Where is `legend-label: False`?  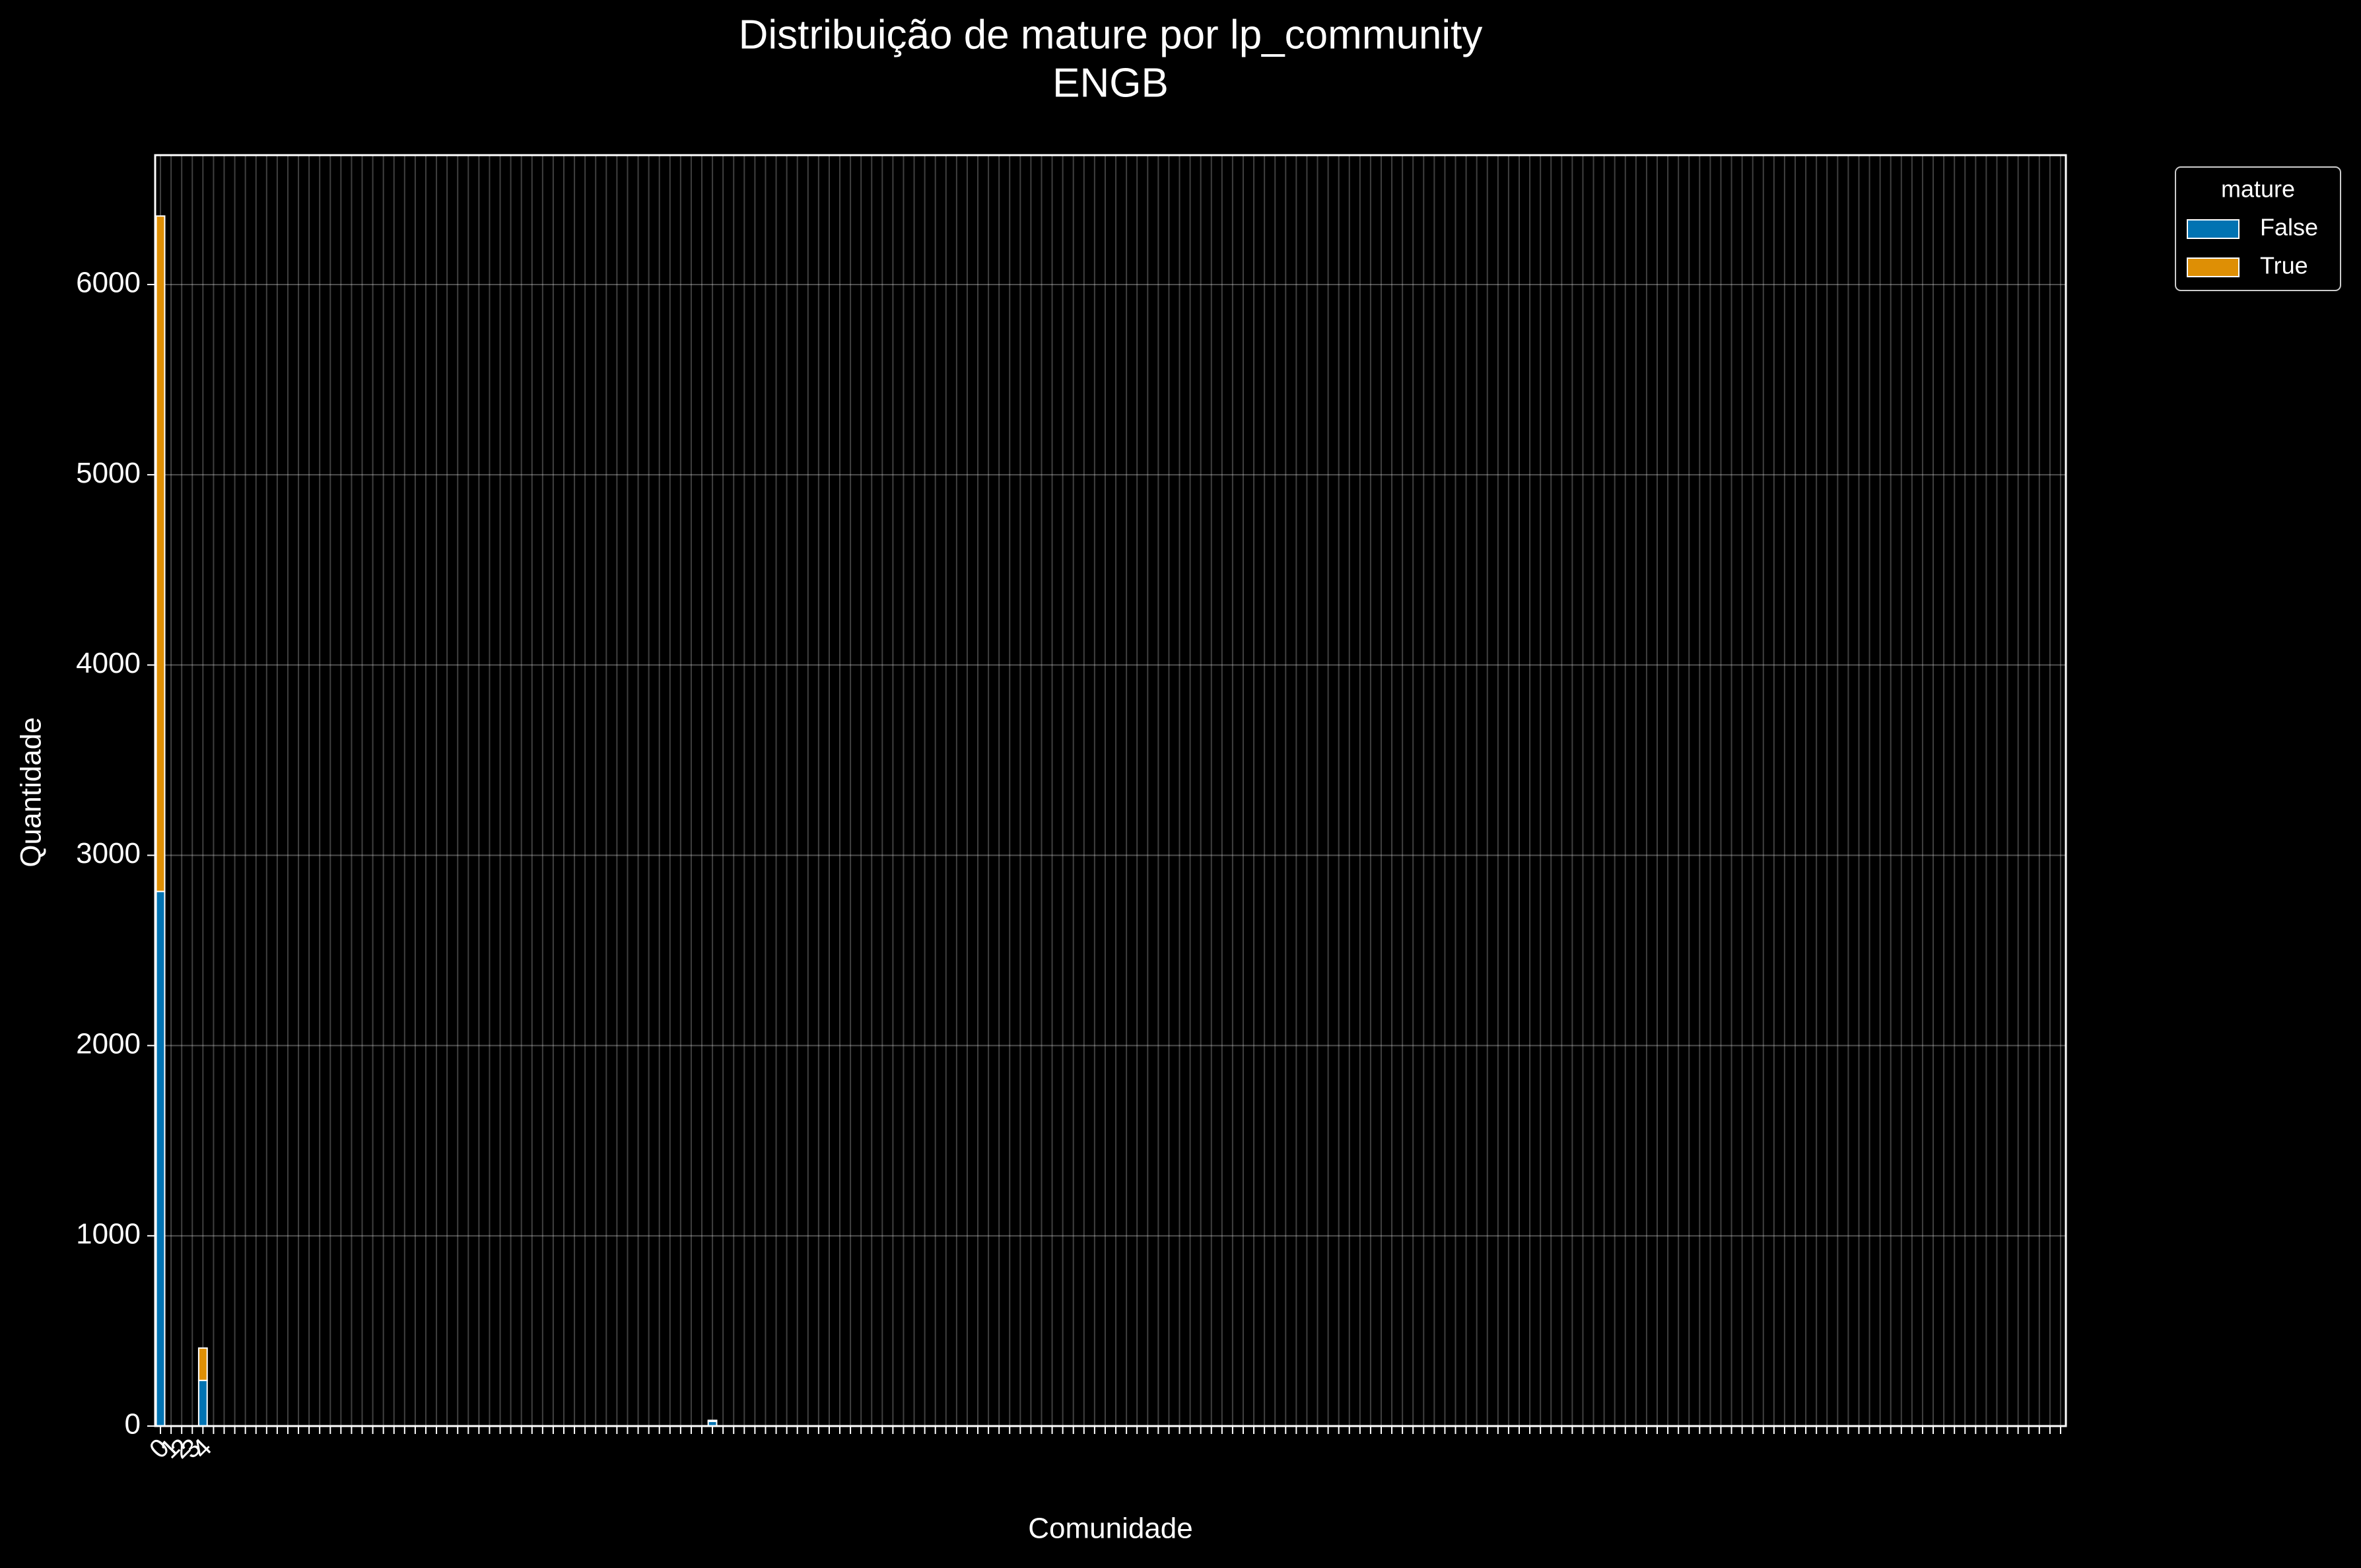
legend-label: False is located at coordinates (2289, 227).